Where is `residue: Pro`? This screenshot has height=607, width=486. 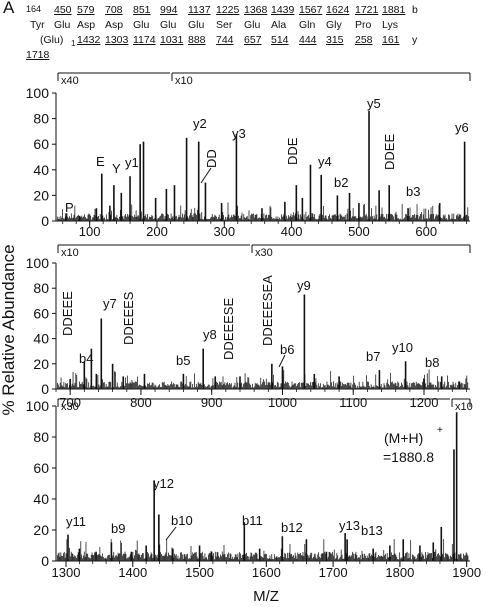 residue: Pro is located at coordinates (363, 25).